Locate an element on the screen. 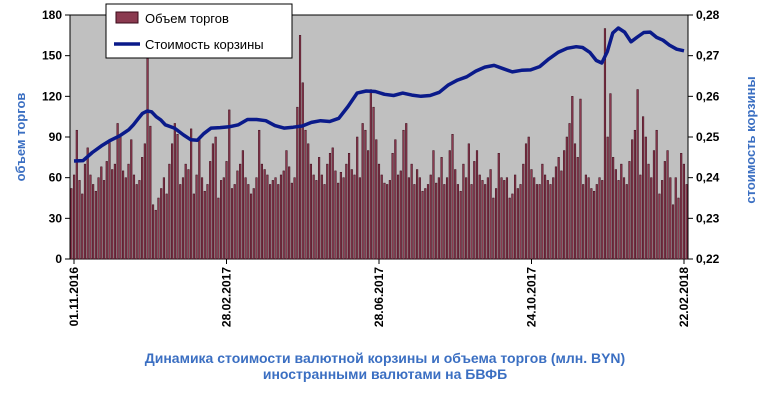 Image resolution: width=770 pixels, height=406 pixels. right-tick-label: 0,23 is located at coordinates (708, 218).